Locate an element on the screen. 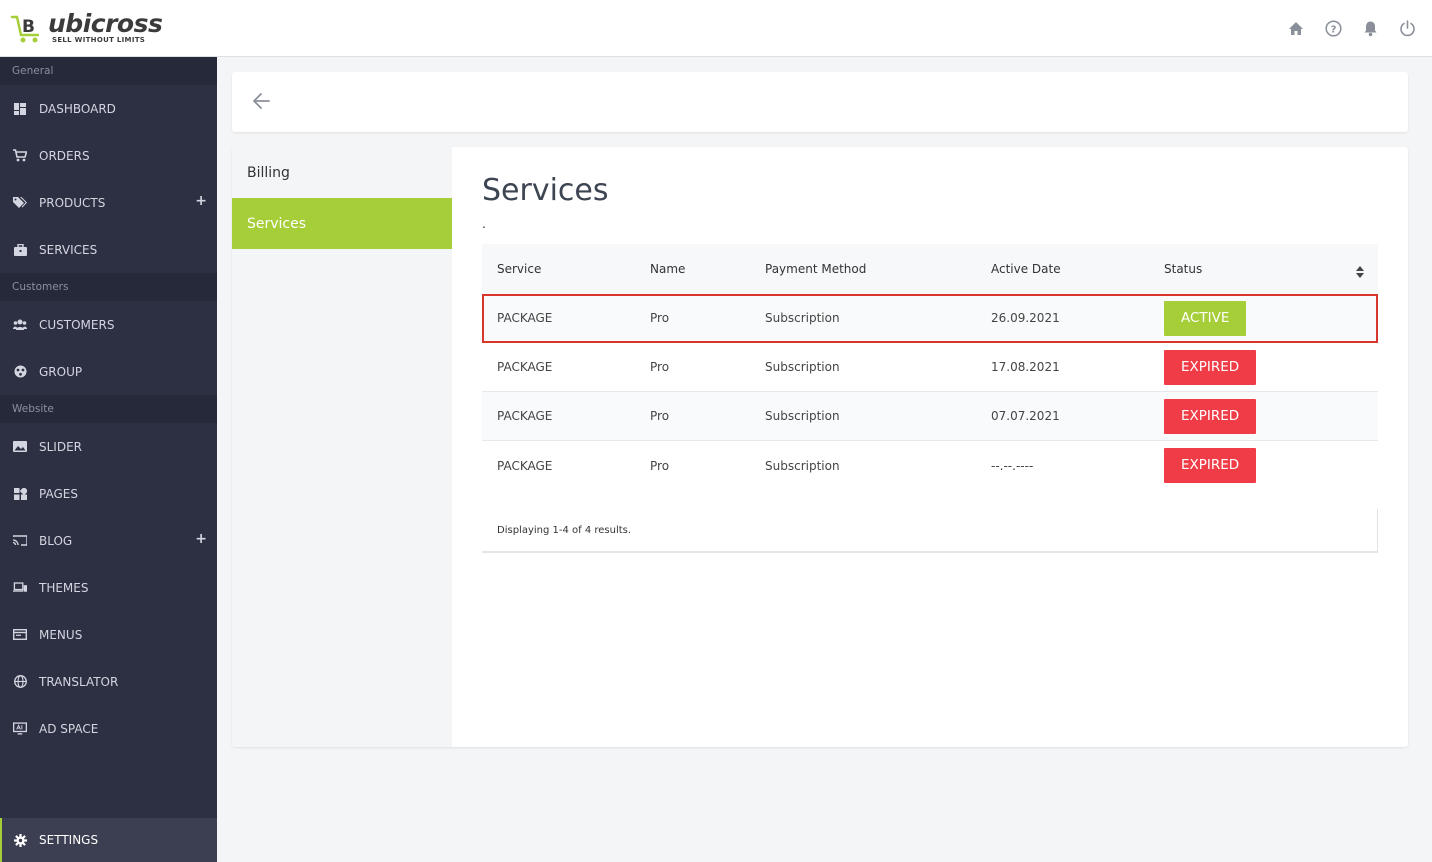  sidebar-item-label: SERVICES is located at coordinates (68, 249).